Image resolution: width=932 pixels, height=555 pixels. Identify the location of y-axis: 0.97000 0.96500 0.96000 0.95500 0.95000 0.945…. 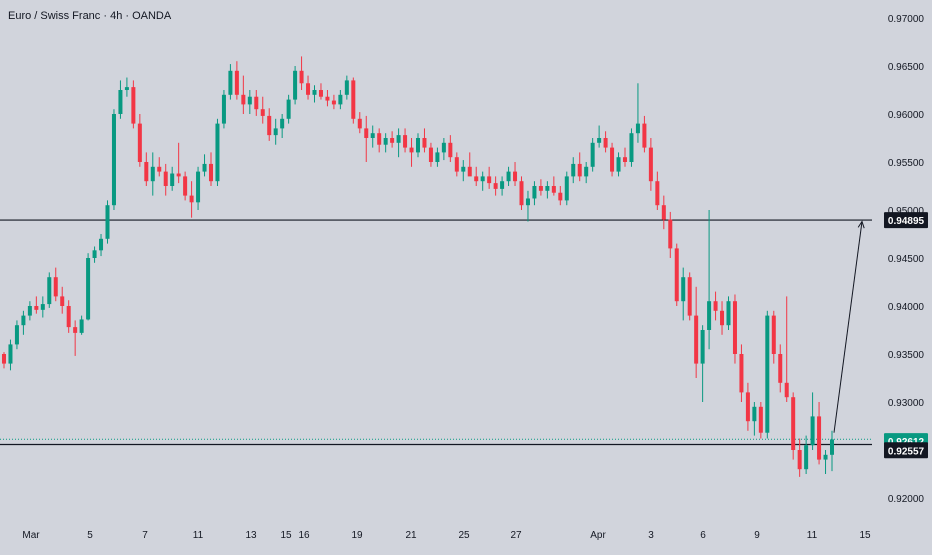
(906, 259).